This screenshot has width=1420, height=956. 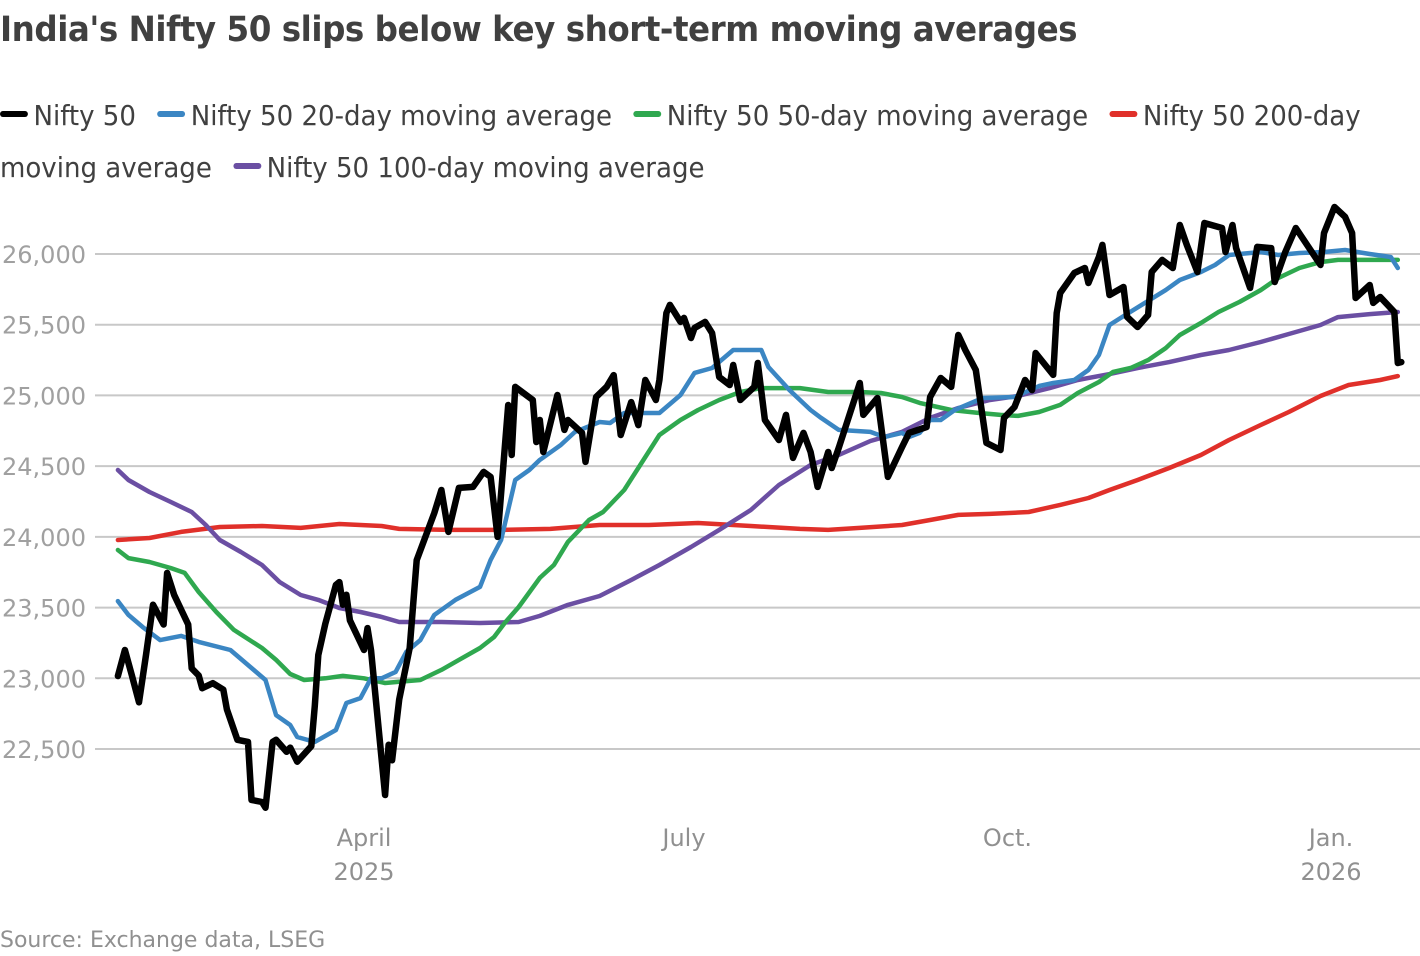 I want to click on y-tick-label: 24,500, so click(x=44, y=467).